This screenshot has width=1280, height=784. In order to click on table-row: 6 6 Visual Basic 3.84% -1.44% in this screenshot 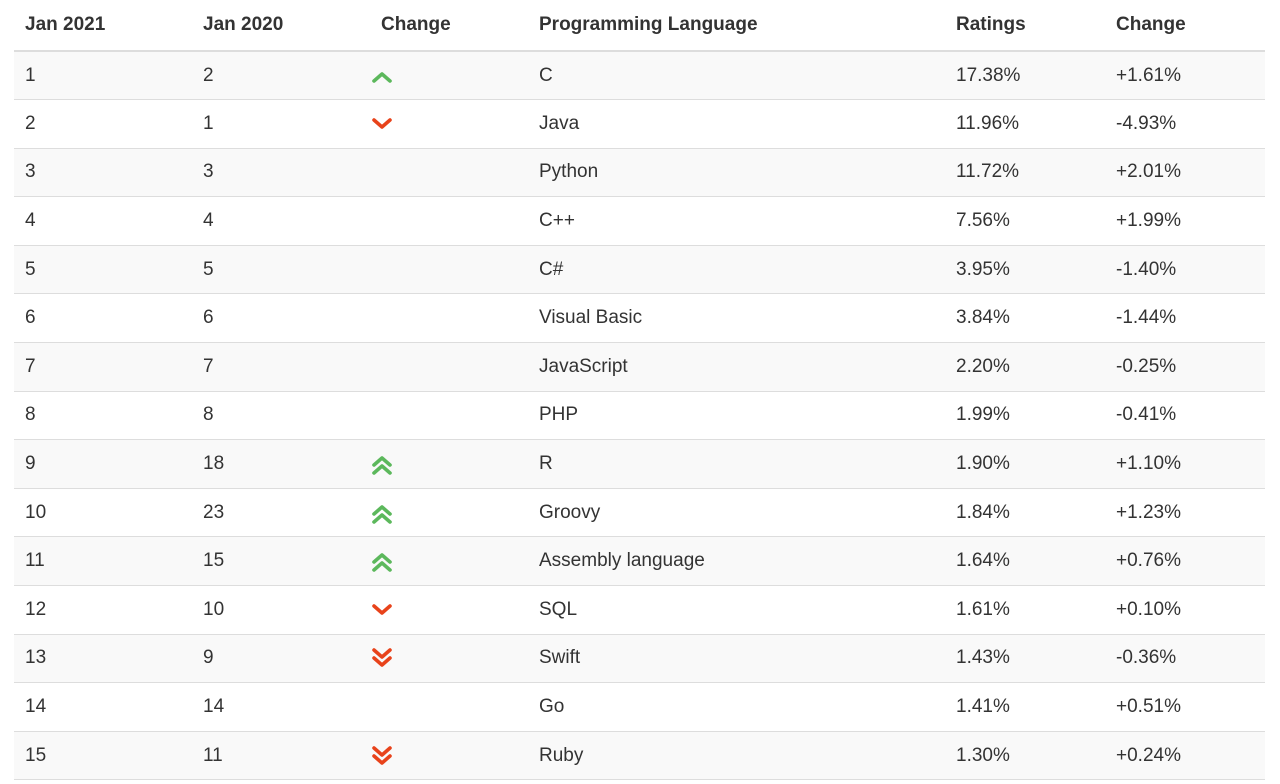, I will do `click(639, 318)`.